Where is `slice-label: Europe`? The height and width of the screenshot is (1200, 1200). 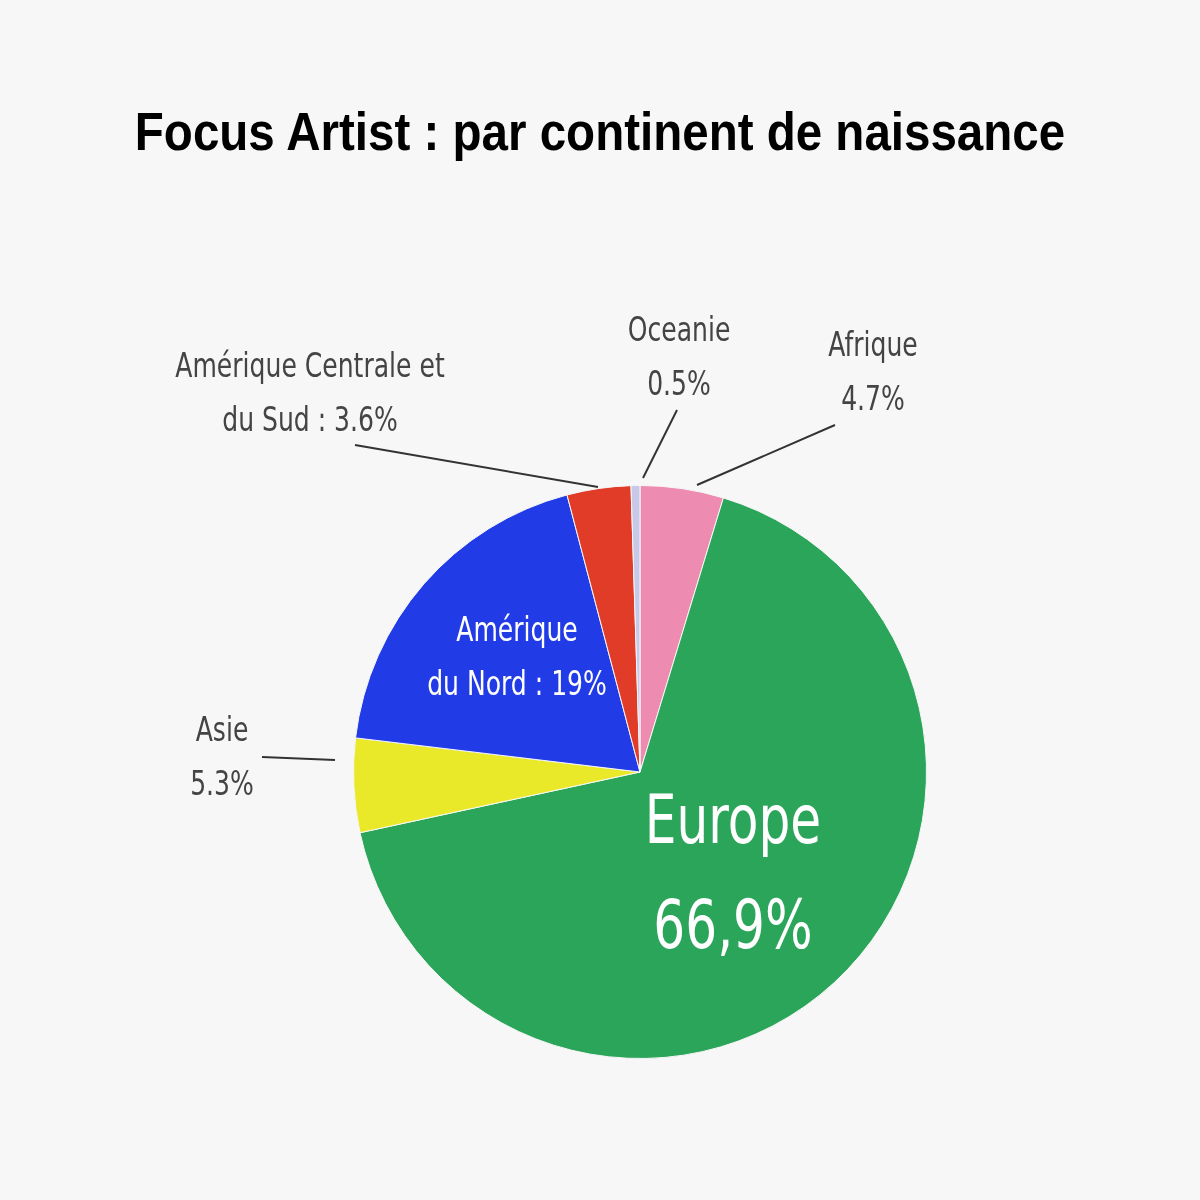
slice-label: Europe is located at coordinates (733, 819).